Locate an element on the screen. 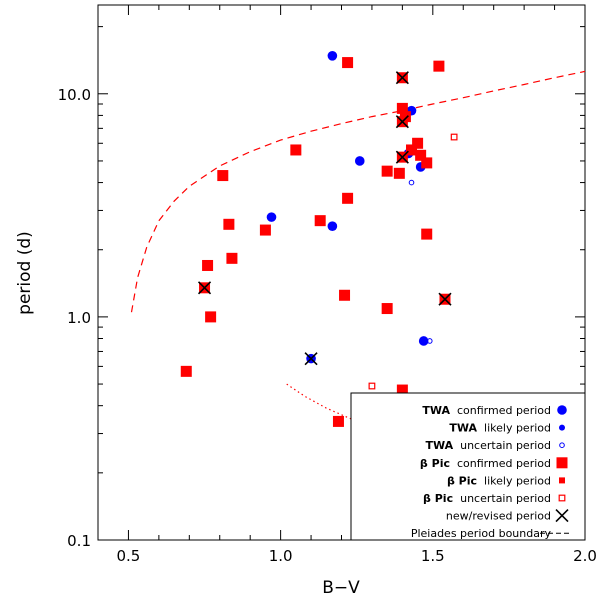  legend-entry-label: β Pic confirmed period is located at coordinates (485, 463).